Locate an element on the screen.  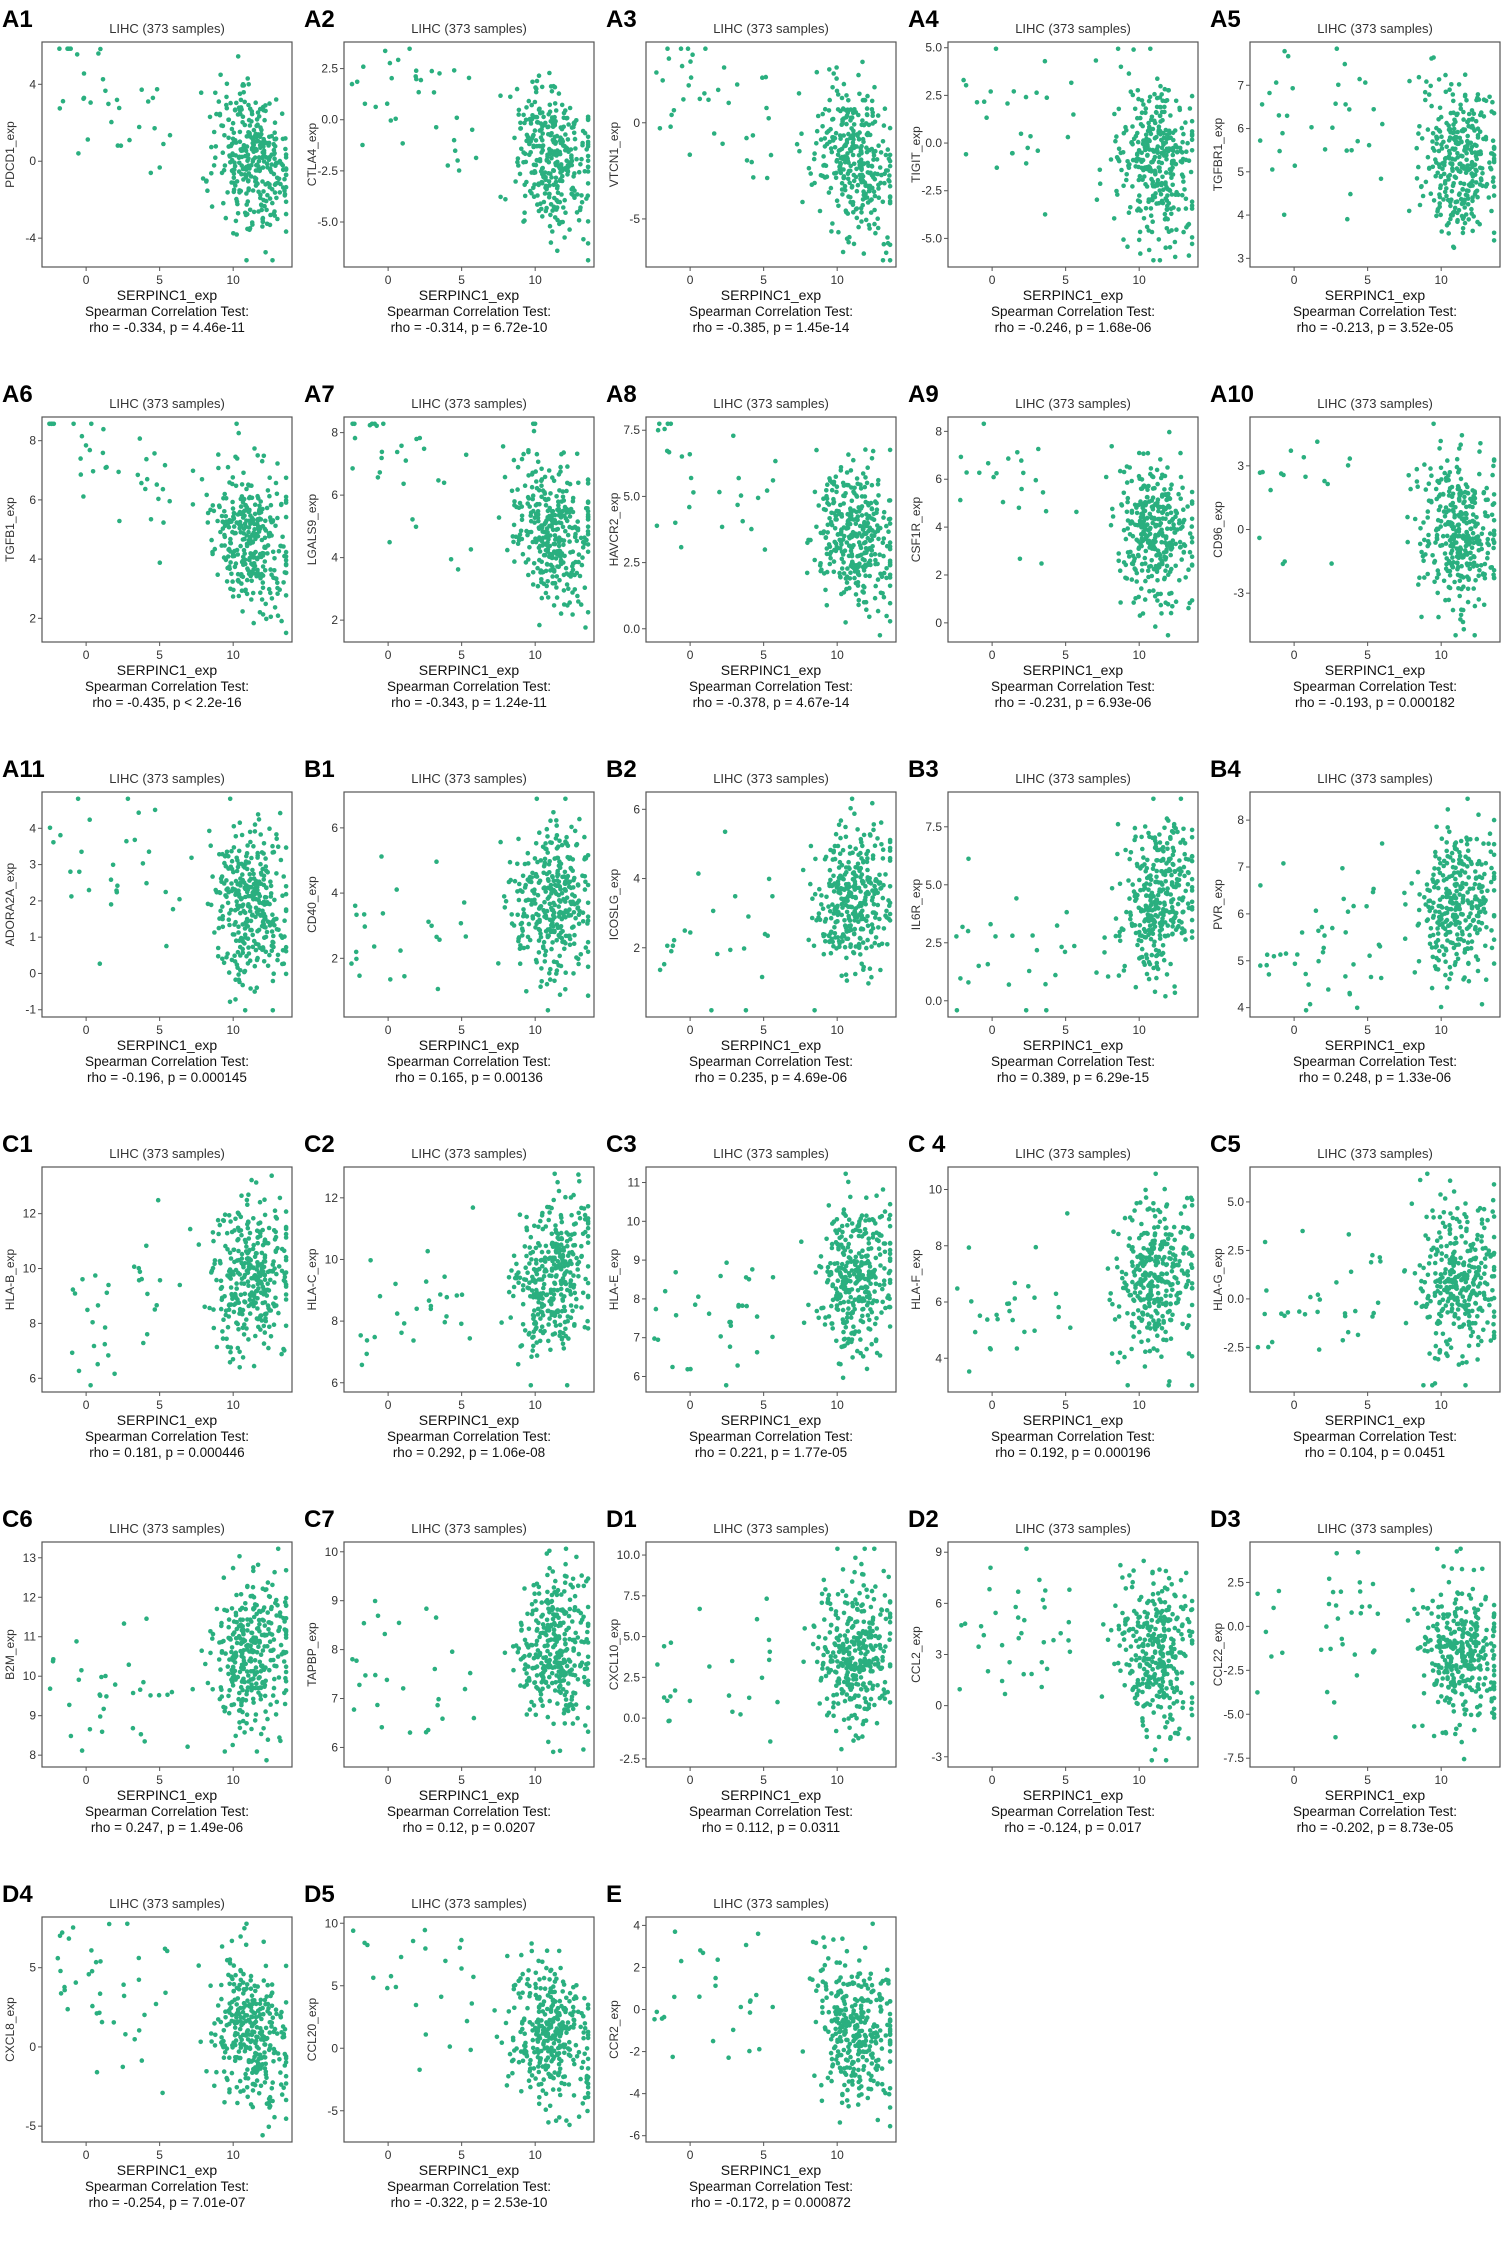
panel-label: B1 is located at coordinates (319, 769).